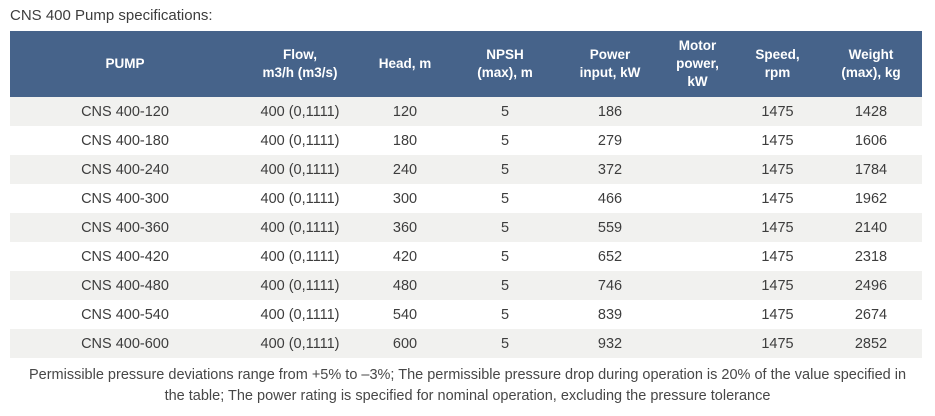 Image resolution: width=935 pixels, height=416 pixels. I want to click on table-cell: 1962, so click(871, 198).